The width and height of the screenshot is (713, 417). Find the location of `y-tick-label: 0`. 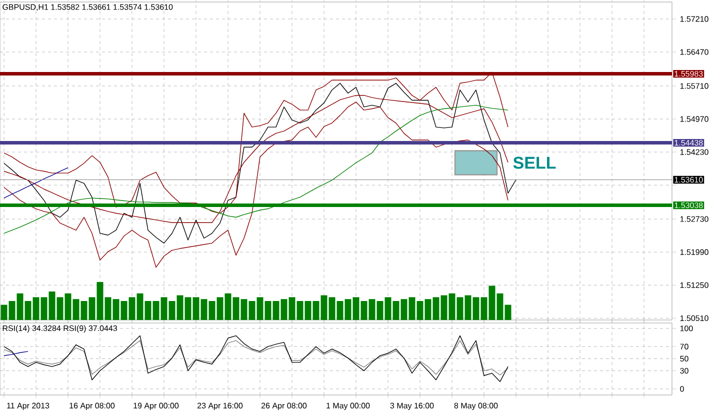

y-tick-label: 0 is located at coordinates (682, 389).